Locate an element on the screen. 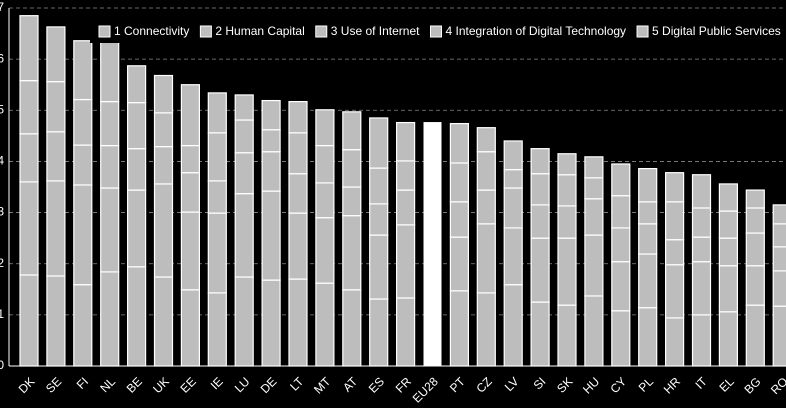  y-tick-label: 0.3 is located at coordinates (2, 212).